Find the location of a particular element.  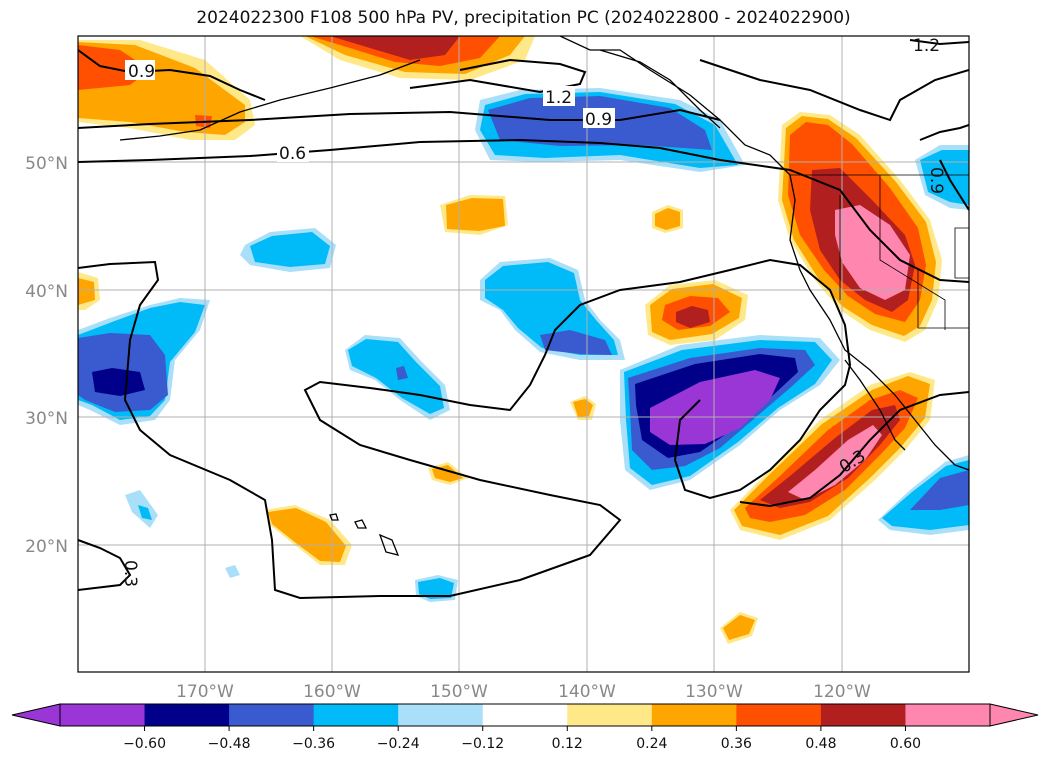

colorbar-frame is located at coordinates (525, 715).